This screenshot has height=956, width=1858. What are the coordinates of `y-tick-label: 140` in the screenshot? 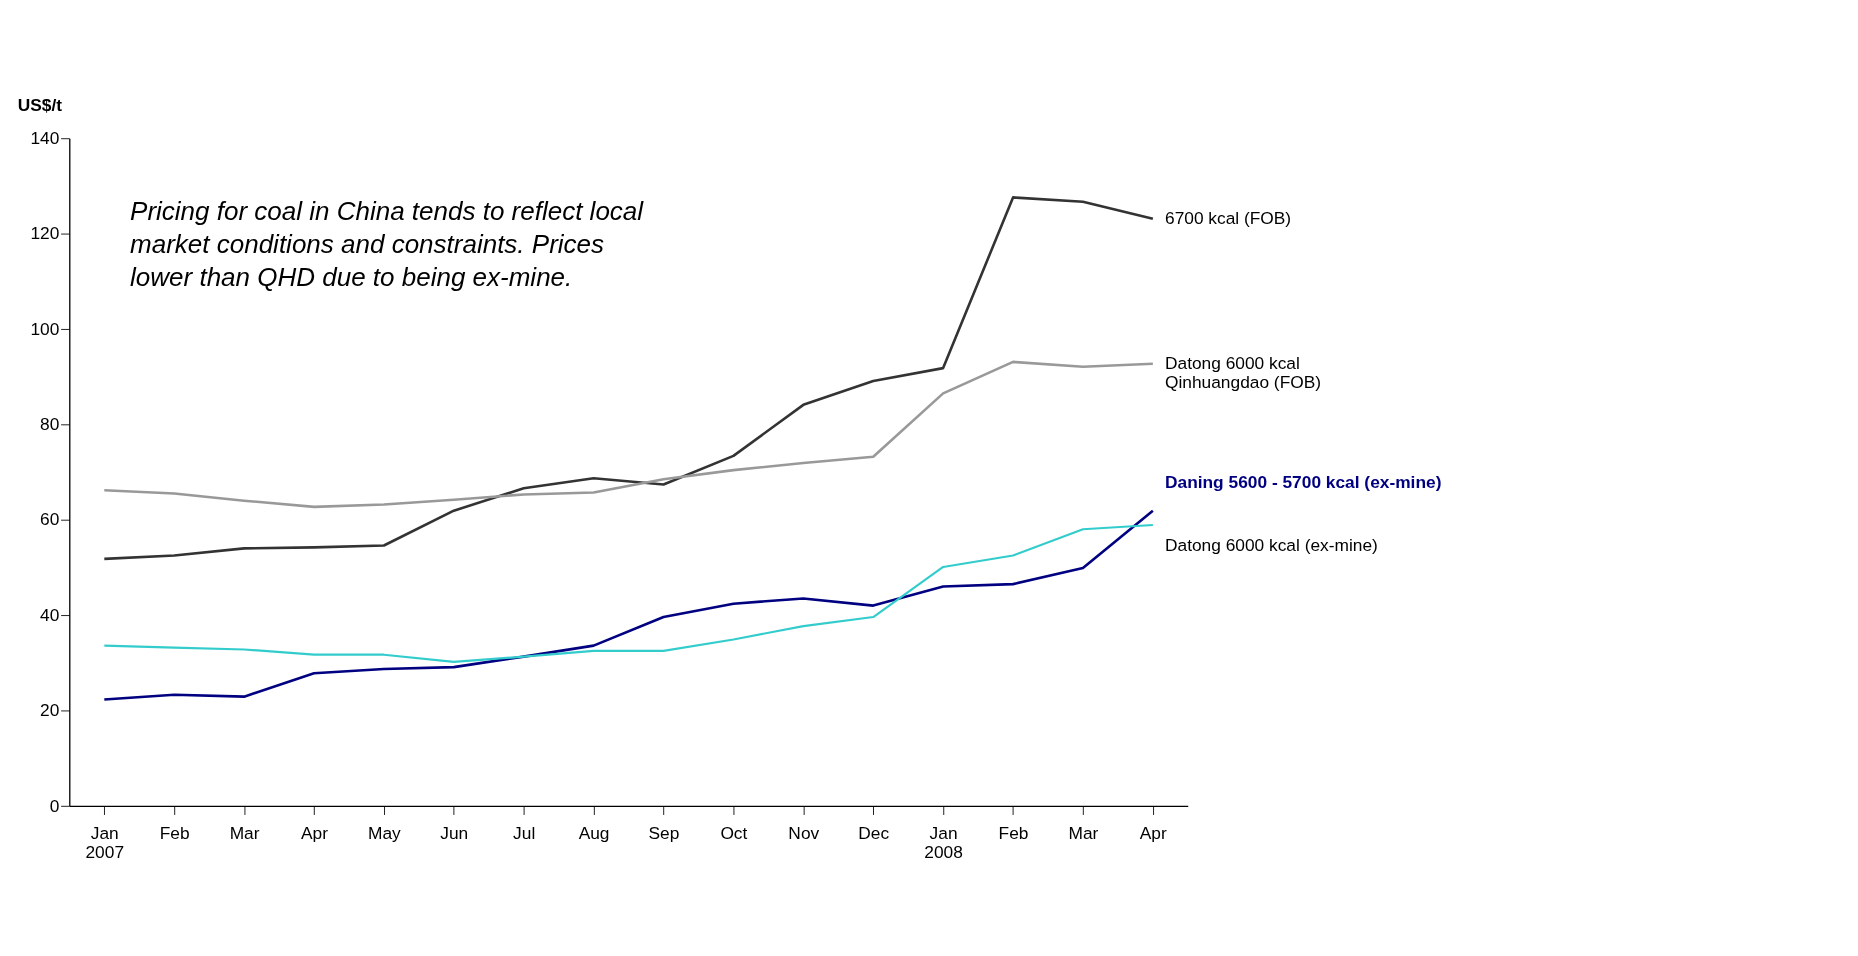 It's located at (45, 137).